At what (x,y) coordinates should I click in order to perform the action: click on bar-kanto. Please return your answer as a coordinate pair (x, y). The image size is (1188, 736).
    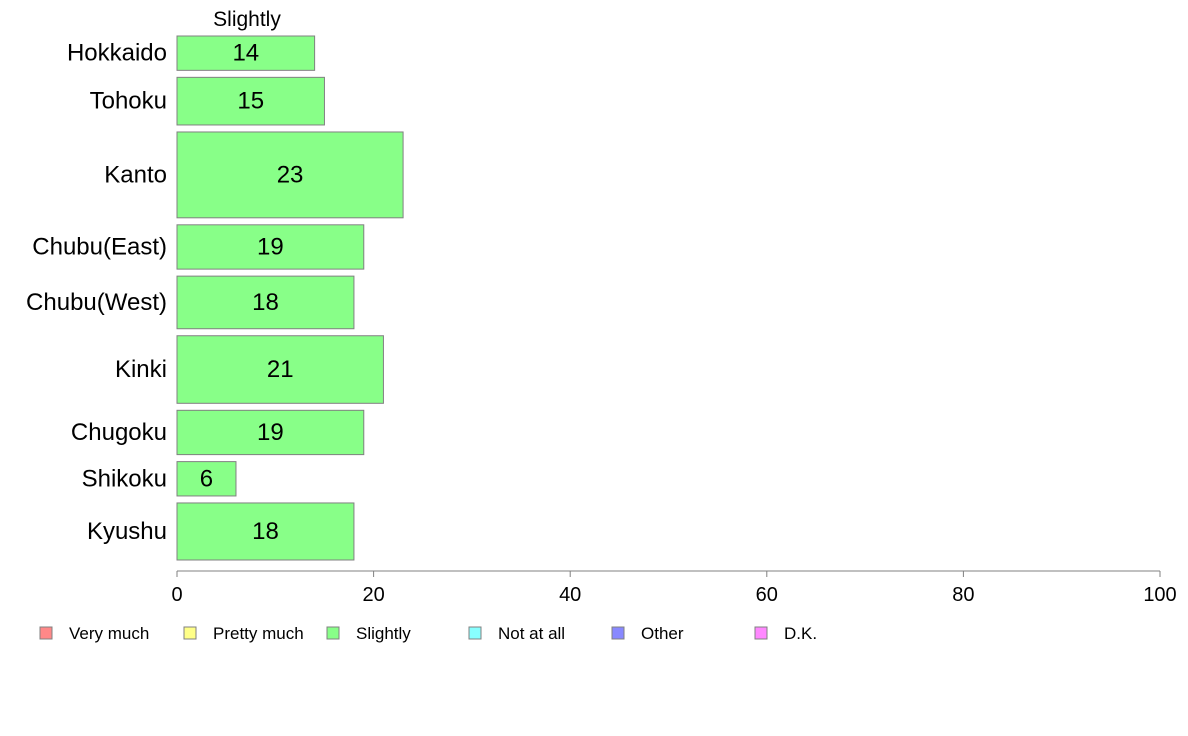
    Looking at the image, I should click on (290, 175).